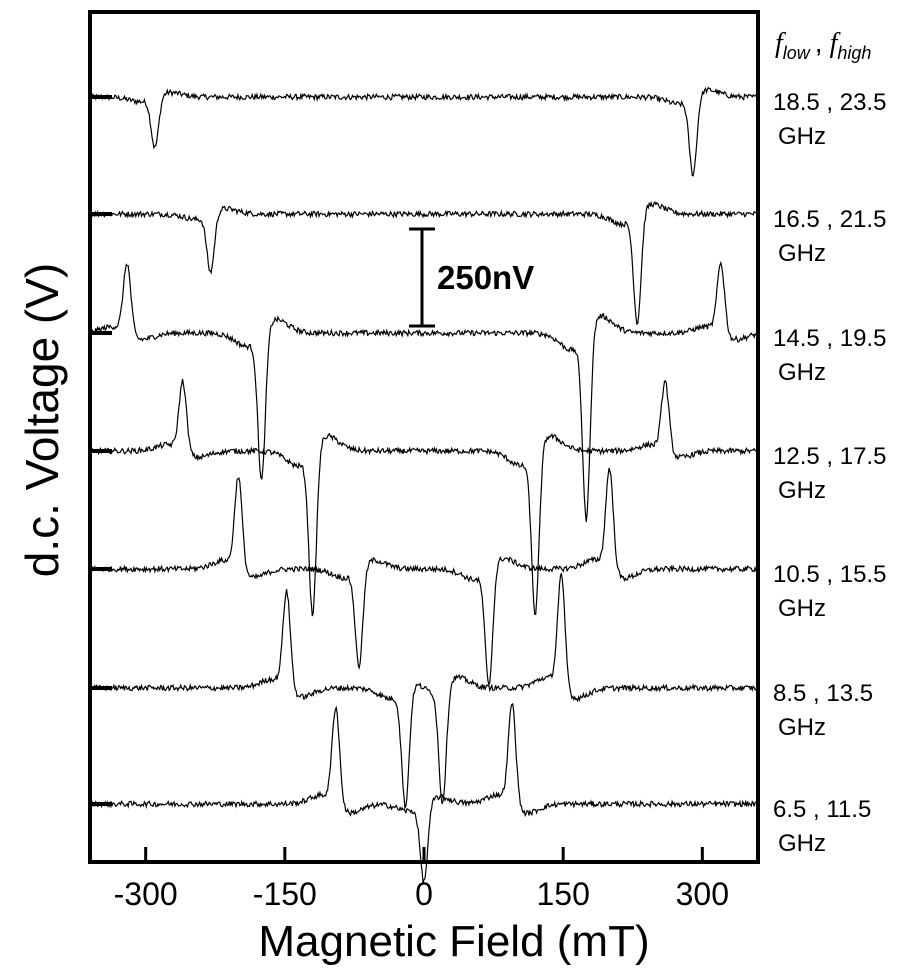 The height and width of the screenshot is (979, 917). What do you see at coordinates (829, 219) in the screenshot?
I see `series-label-frequencies: 16.5 , 21.5` at bounding box center [829, 219].